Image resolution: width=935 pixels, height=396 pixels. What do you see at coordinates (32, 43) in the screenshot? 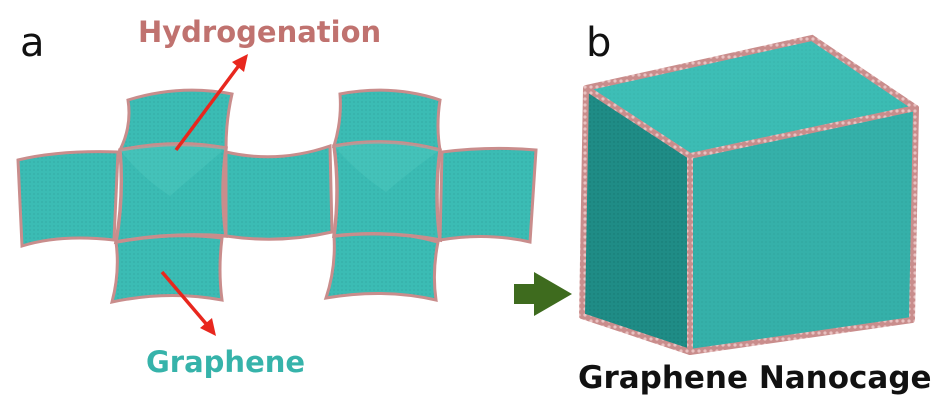
I see `panel-letter-a: a` at bounding box center [32, 43].